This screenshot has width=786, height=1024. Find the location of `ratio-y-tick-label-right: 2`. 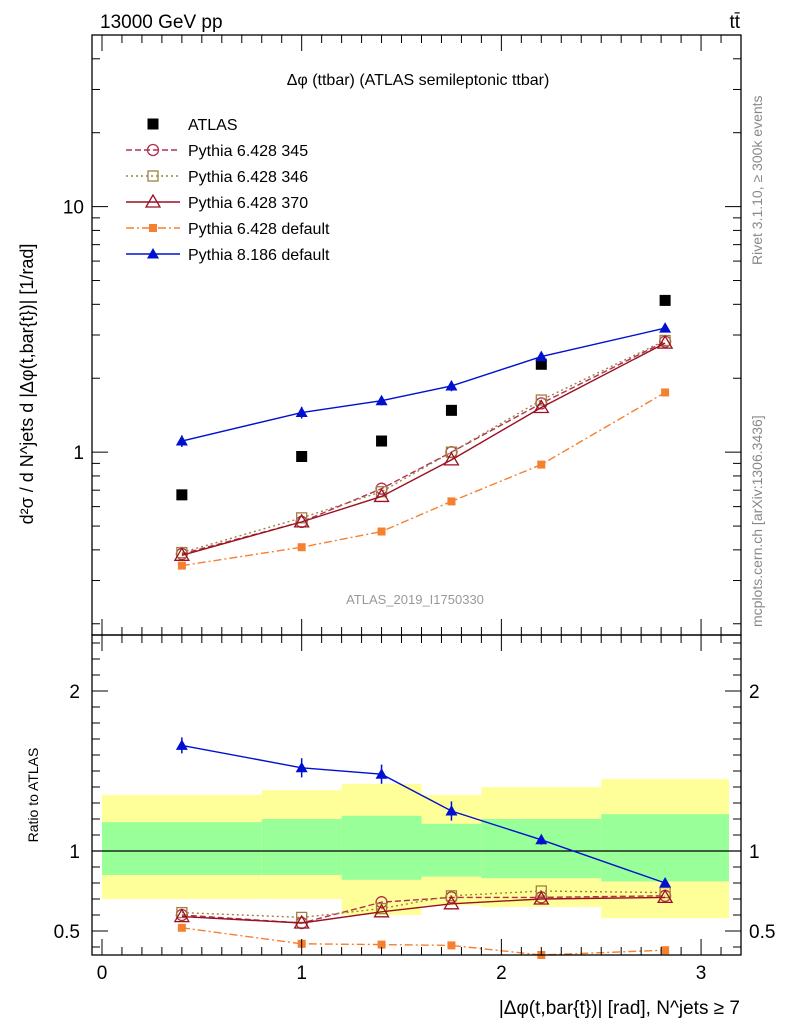

ratio-y-tick-label-right: 2 is located at coordinates (754, 692).